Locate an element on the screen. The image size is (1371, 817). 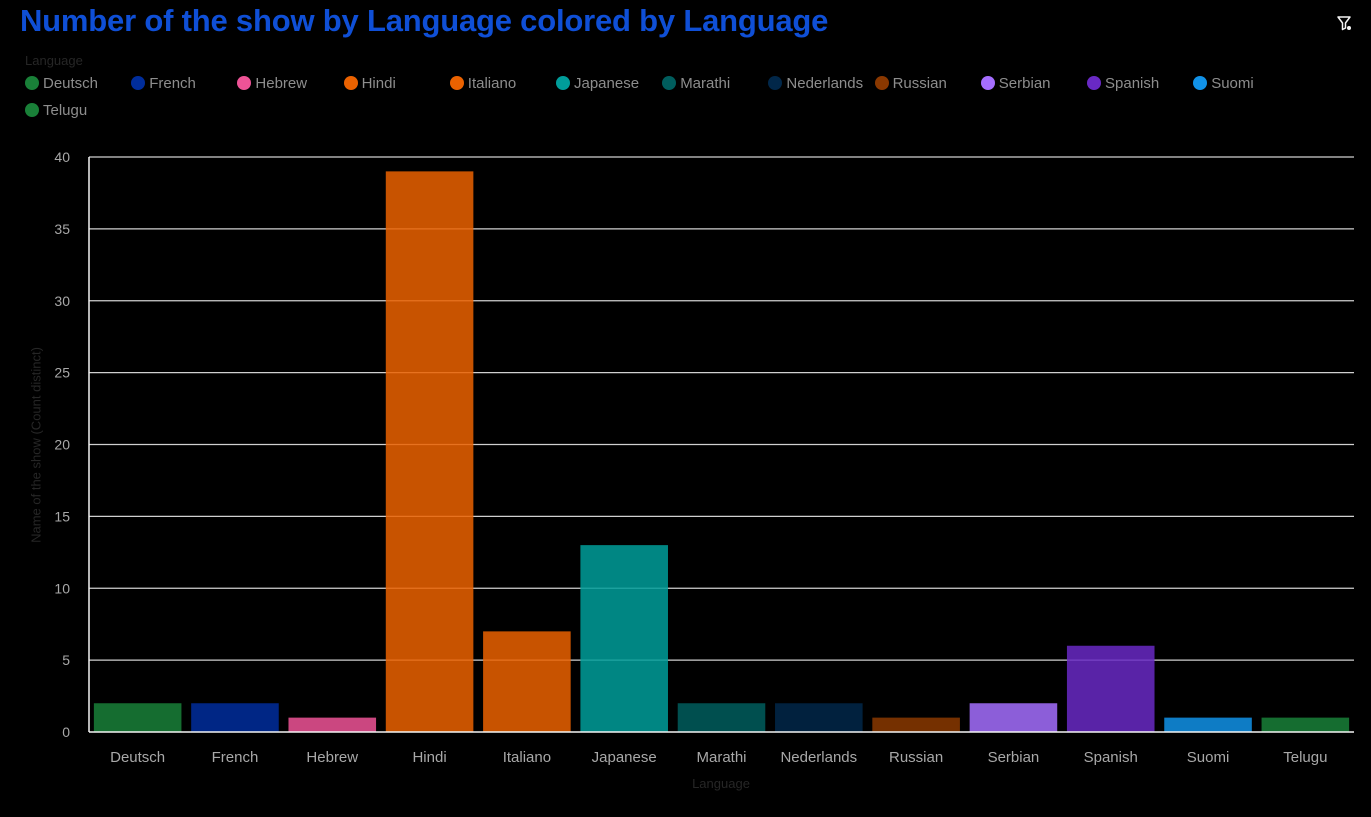
bar-spanish is located at coordinates (1110, 688).